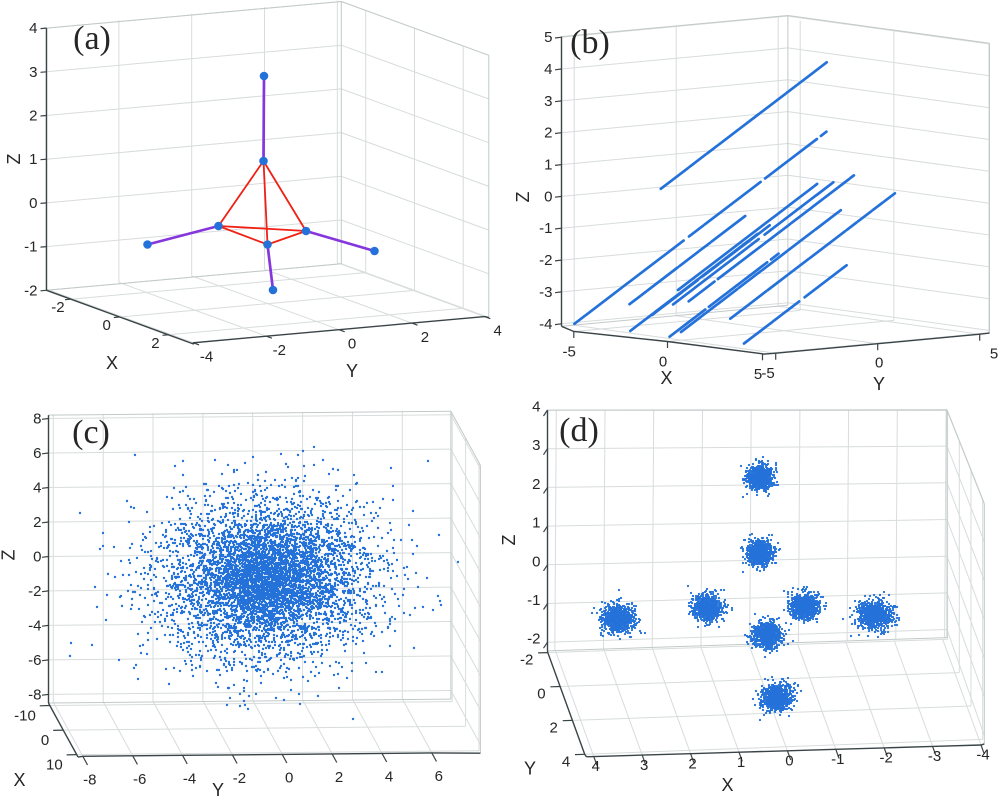 This screenshot has height=801, width=1000. Describe the element at coordinates (54, 765) in the screenshot. I see `svg-text: 10` at that location.